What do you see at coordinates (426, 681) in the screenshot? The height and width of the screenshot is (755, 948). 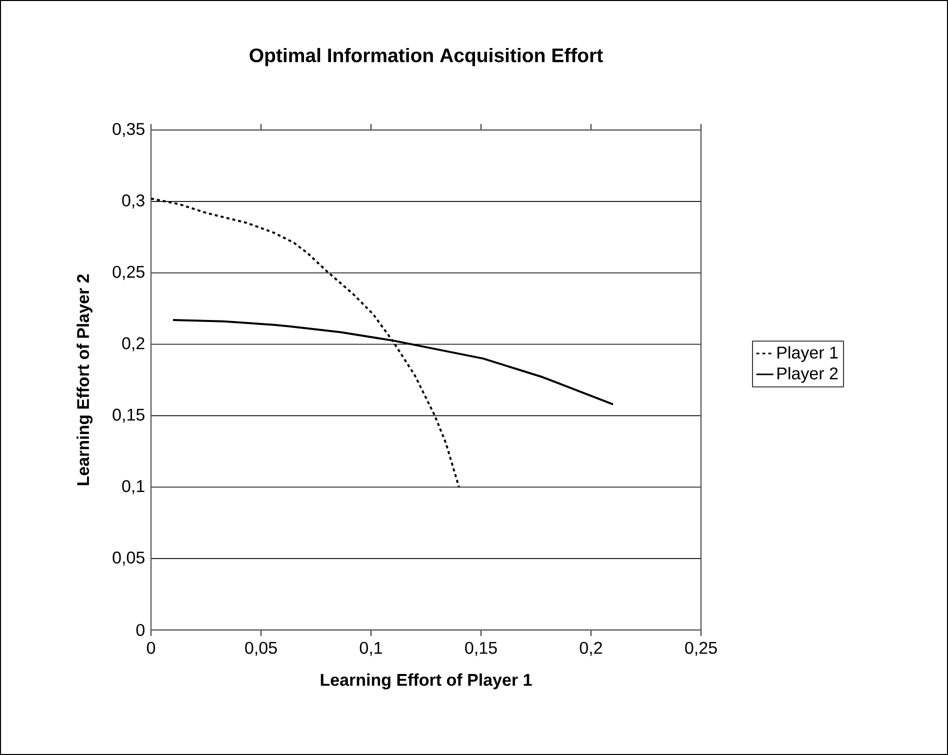 I see `x-axis-title: Learning Effort of Player 1` at bounding box center [426, 681].